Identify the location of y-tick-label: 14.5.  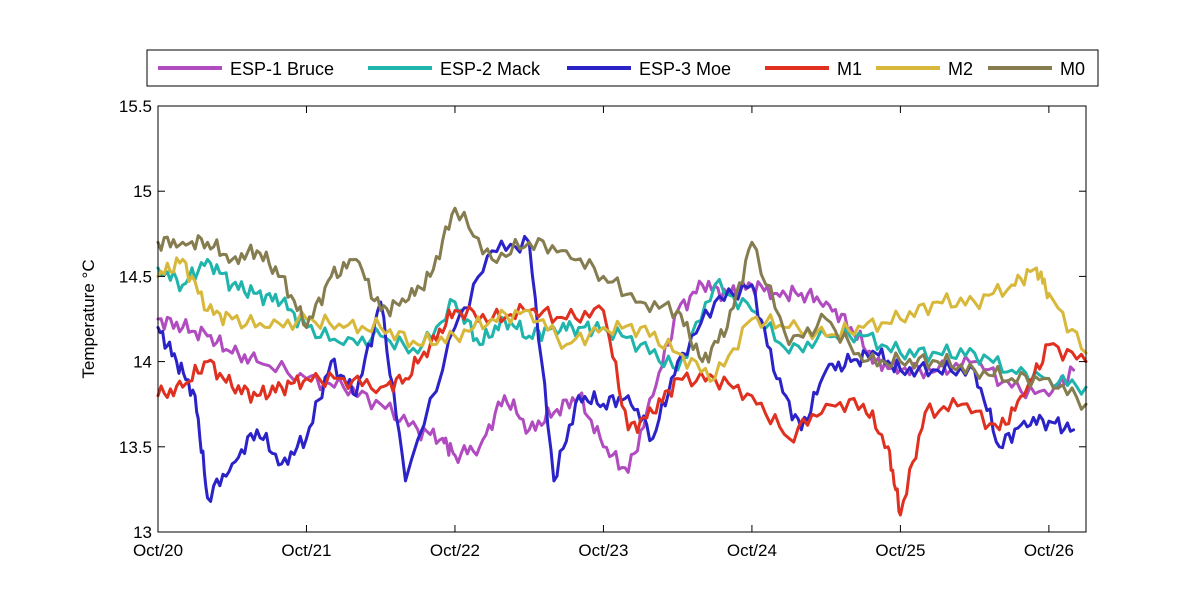
(135, 276).